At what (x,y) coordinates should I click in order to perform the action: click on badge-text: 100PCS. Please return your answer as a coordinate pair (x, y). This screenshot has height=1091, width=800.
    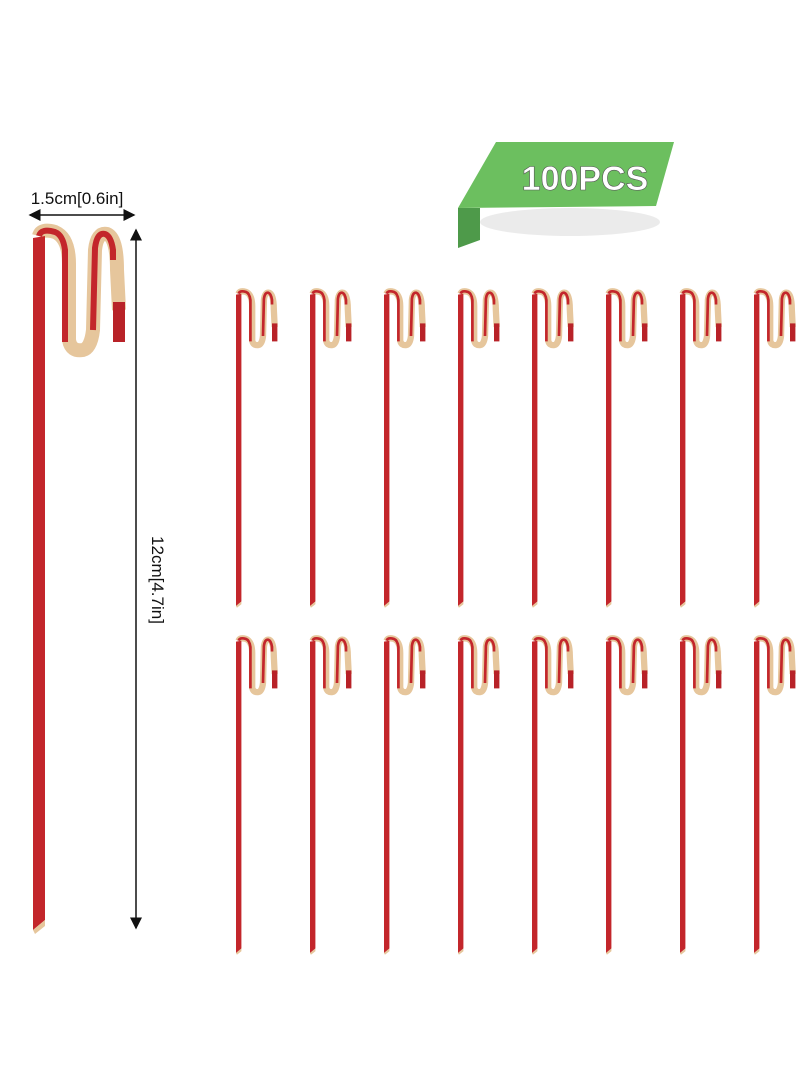
    Looking at the image, I should click on (585, 179).